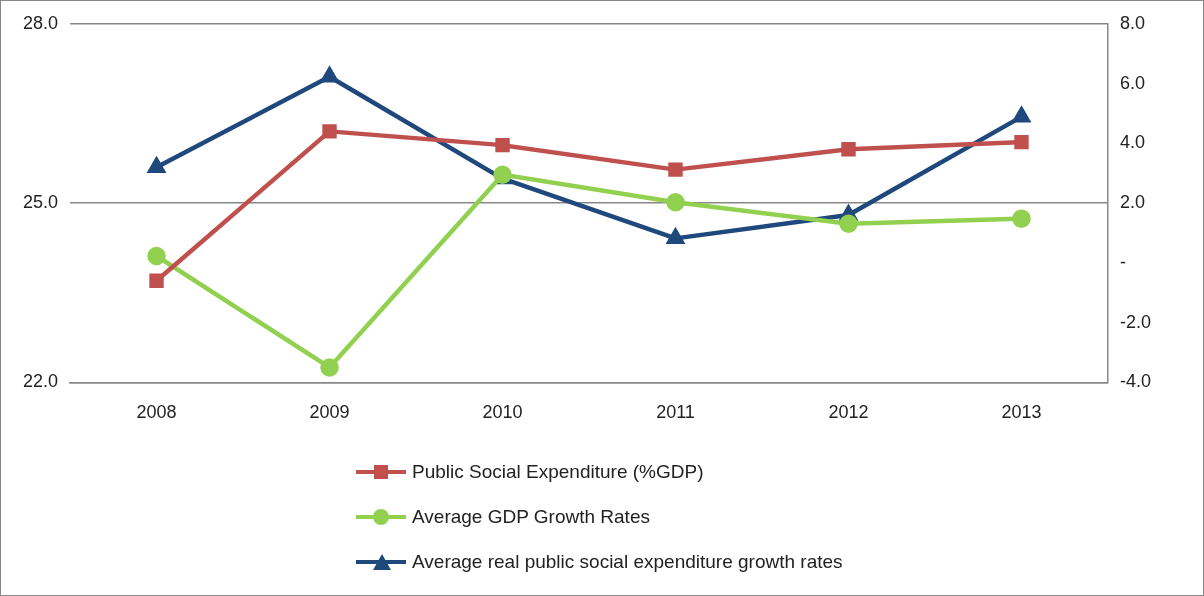  I want to click on y2-tick-label: -2.0, so click(1135, 321).